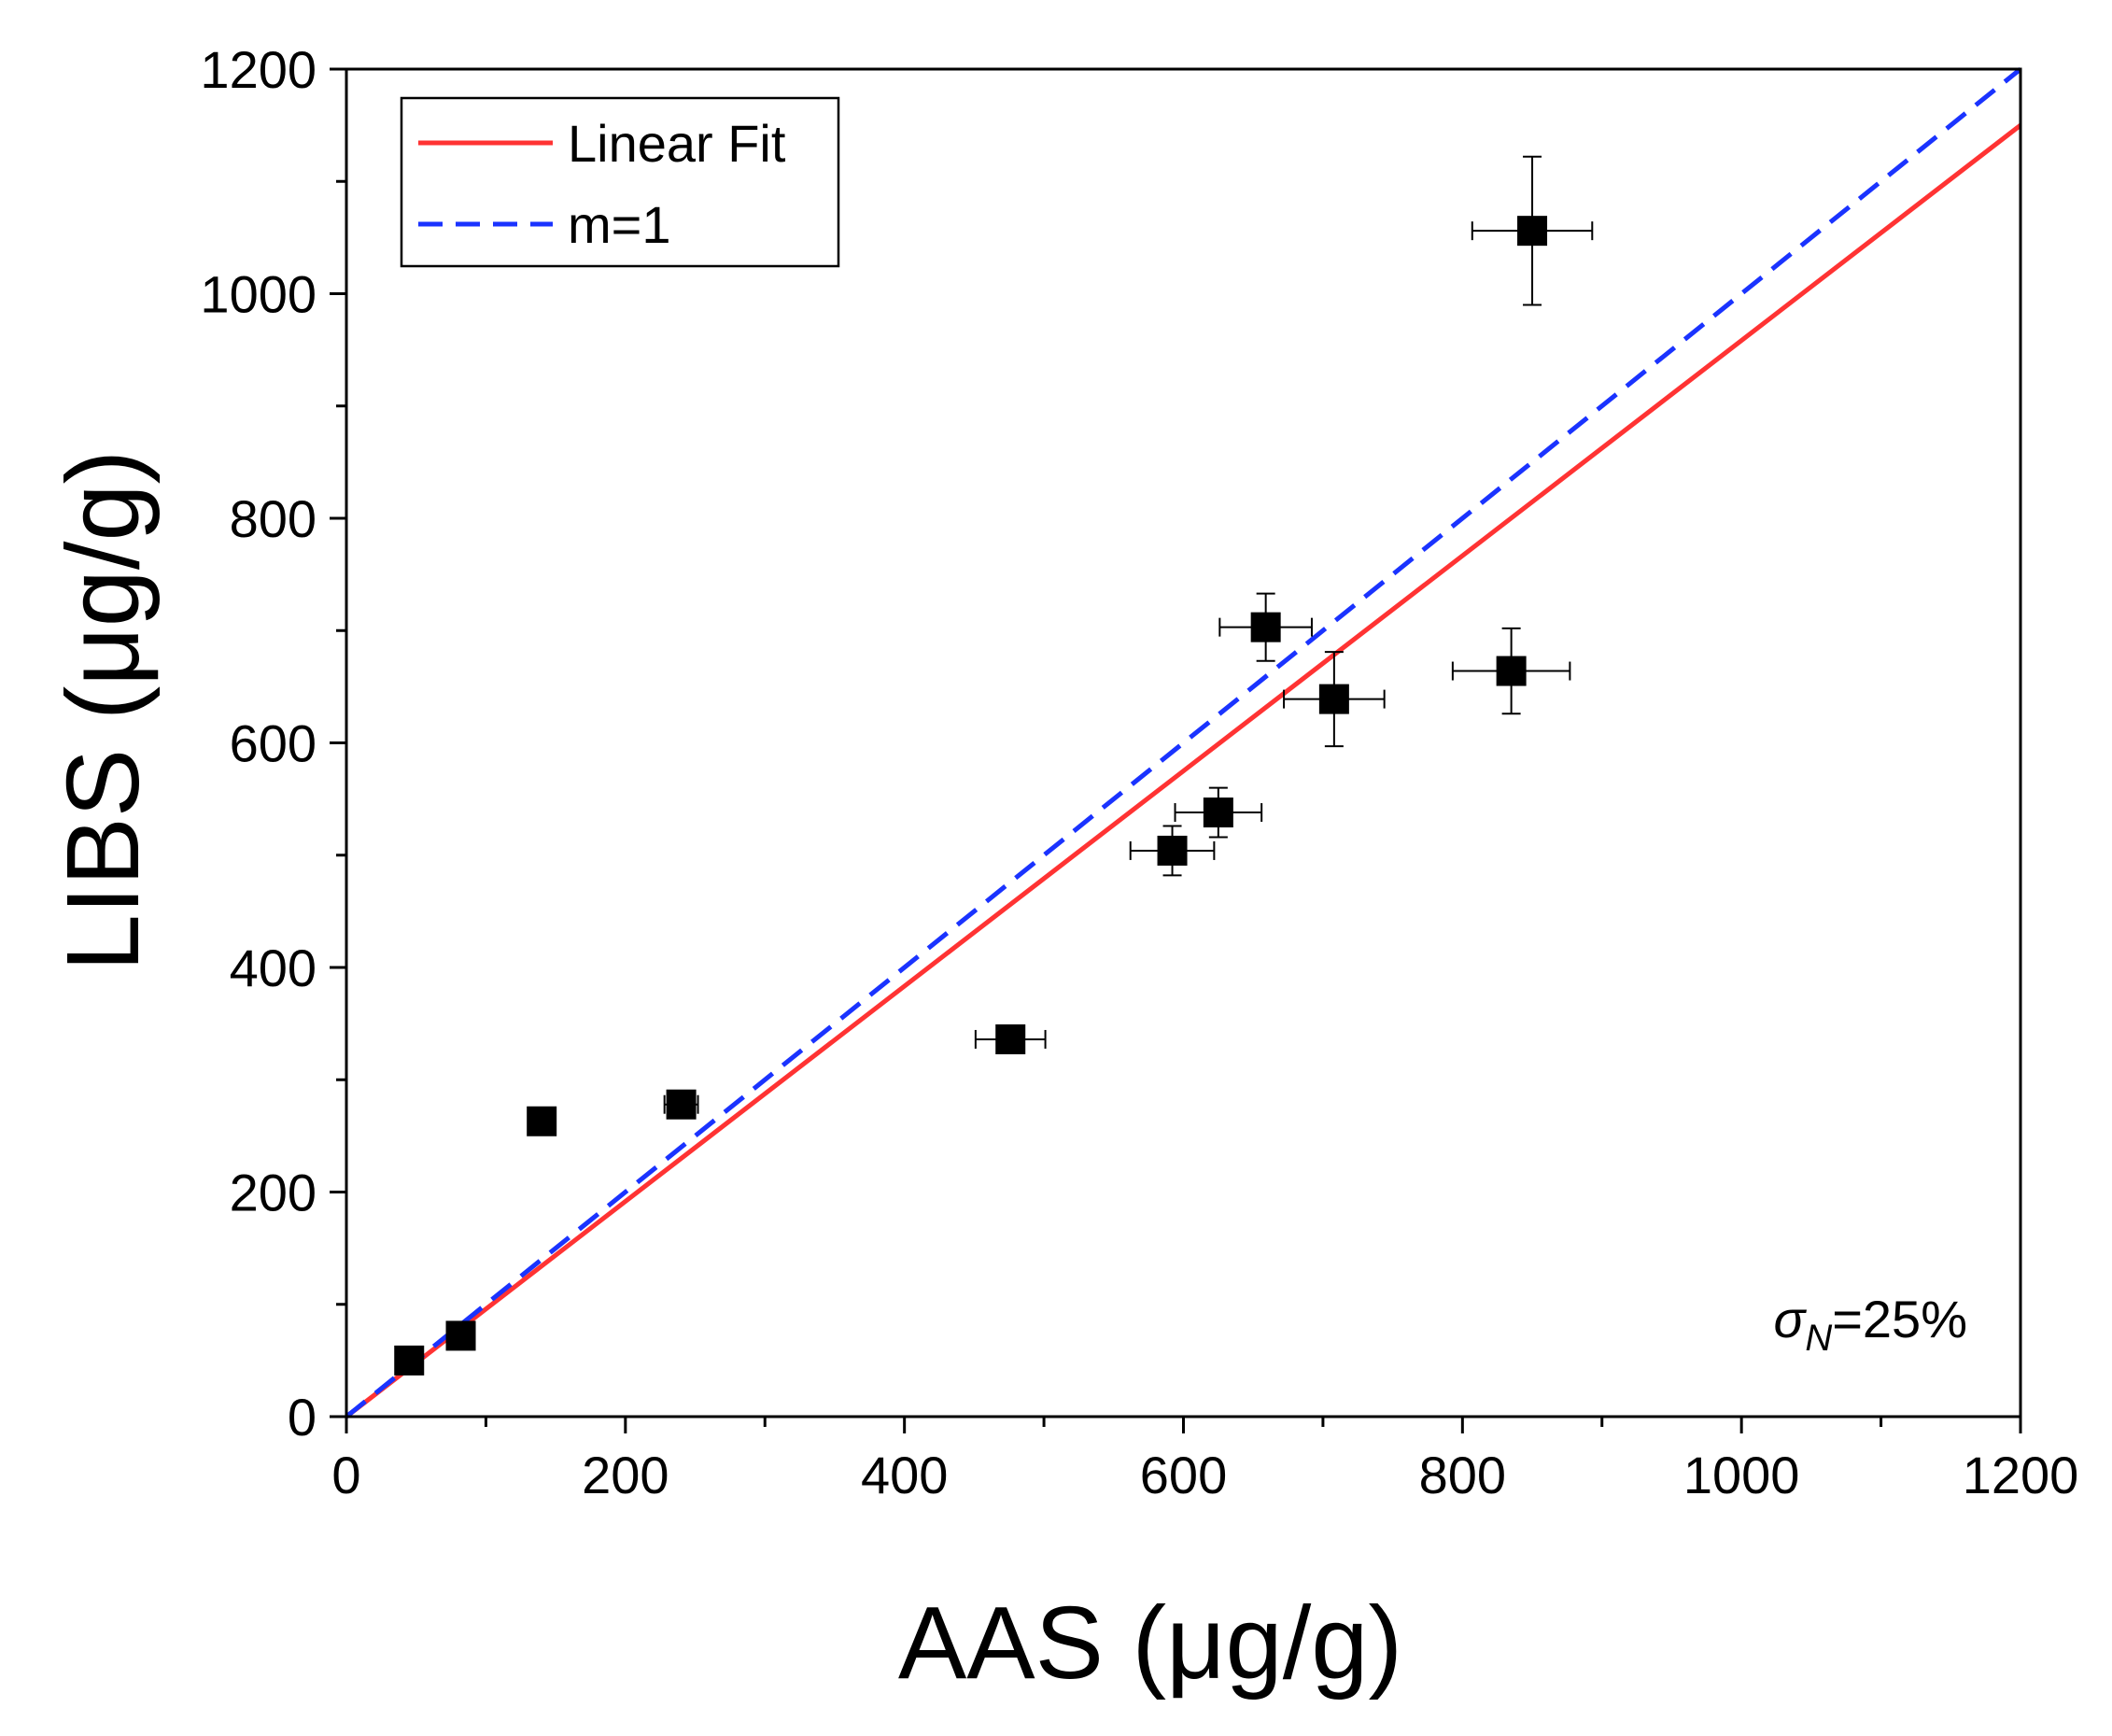  What do you see at coordinates (302, 1417) in the screenshot?
I see `y-tick-label: 0` at bounding box center [302, 1417].